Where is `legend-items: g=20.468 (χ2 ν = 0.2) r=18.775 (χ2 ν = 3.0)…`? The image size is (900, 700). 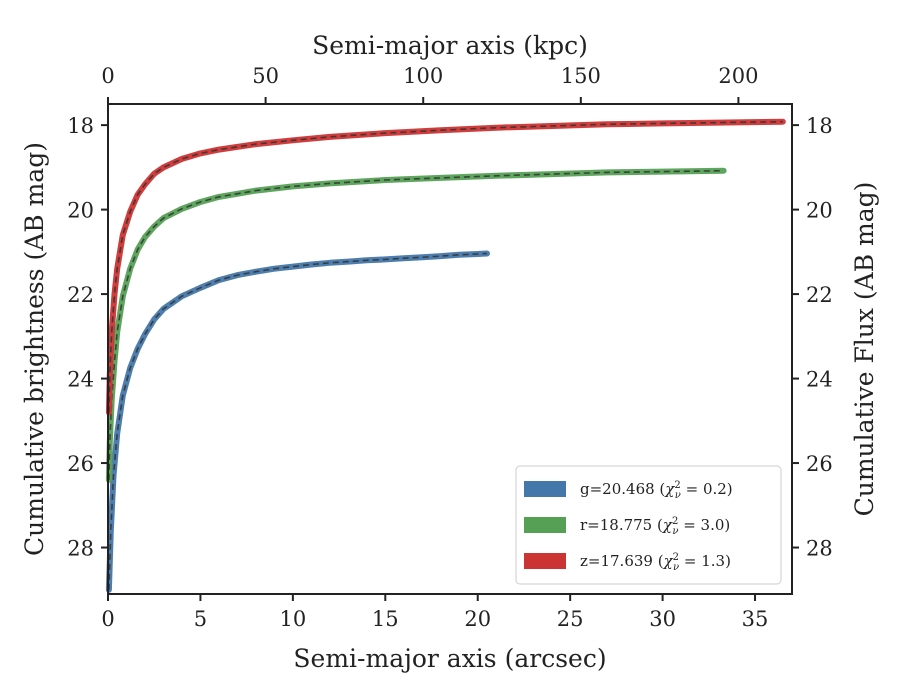
legend-items: g=20.468 (χ2 ν = 0.2) r=18.775 (χ2 ν = 3.0)… is located at coordinates (628, 526).